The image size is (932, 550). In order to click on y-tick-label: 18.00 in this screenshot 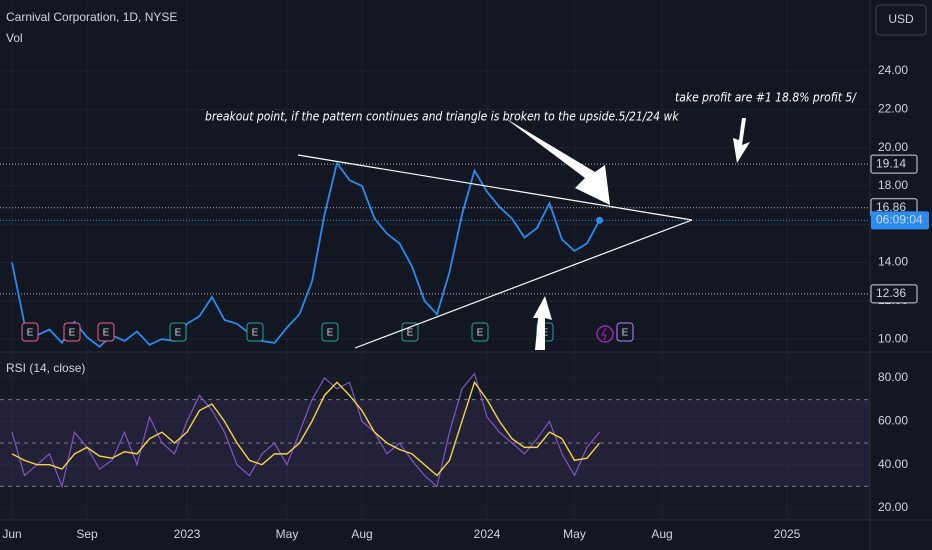, I will do `click(893, 185)`.